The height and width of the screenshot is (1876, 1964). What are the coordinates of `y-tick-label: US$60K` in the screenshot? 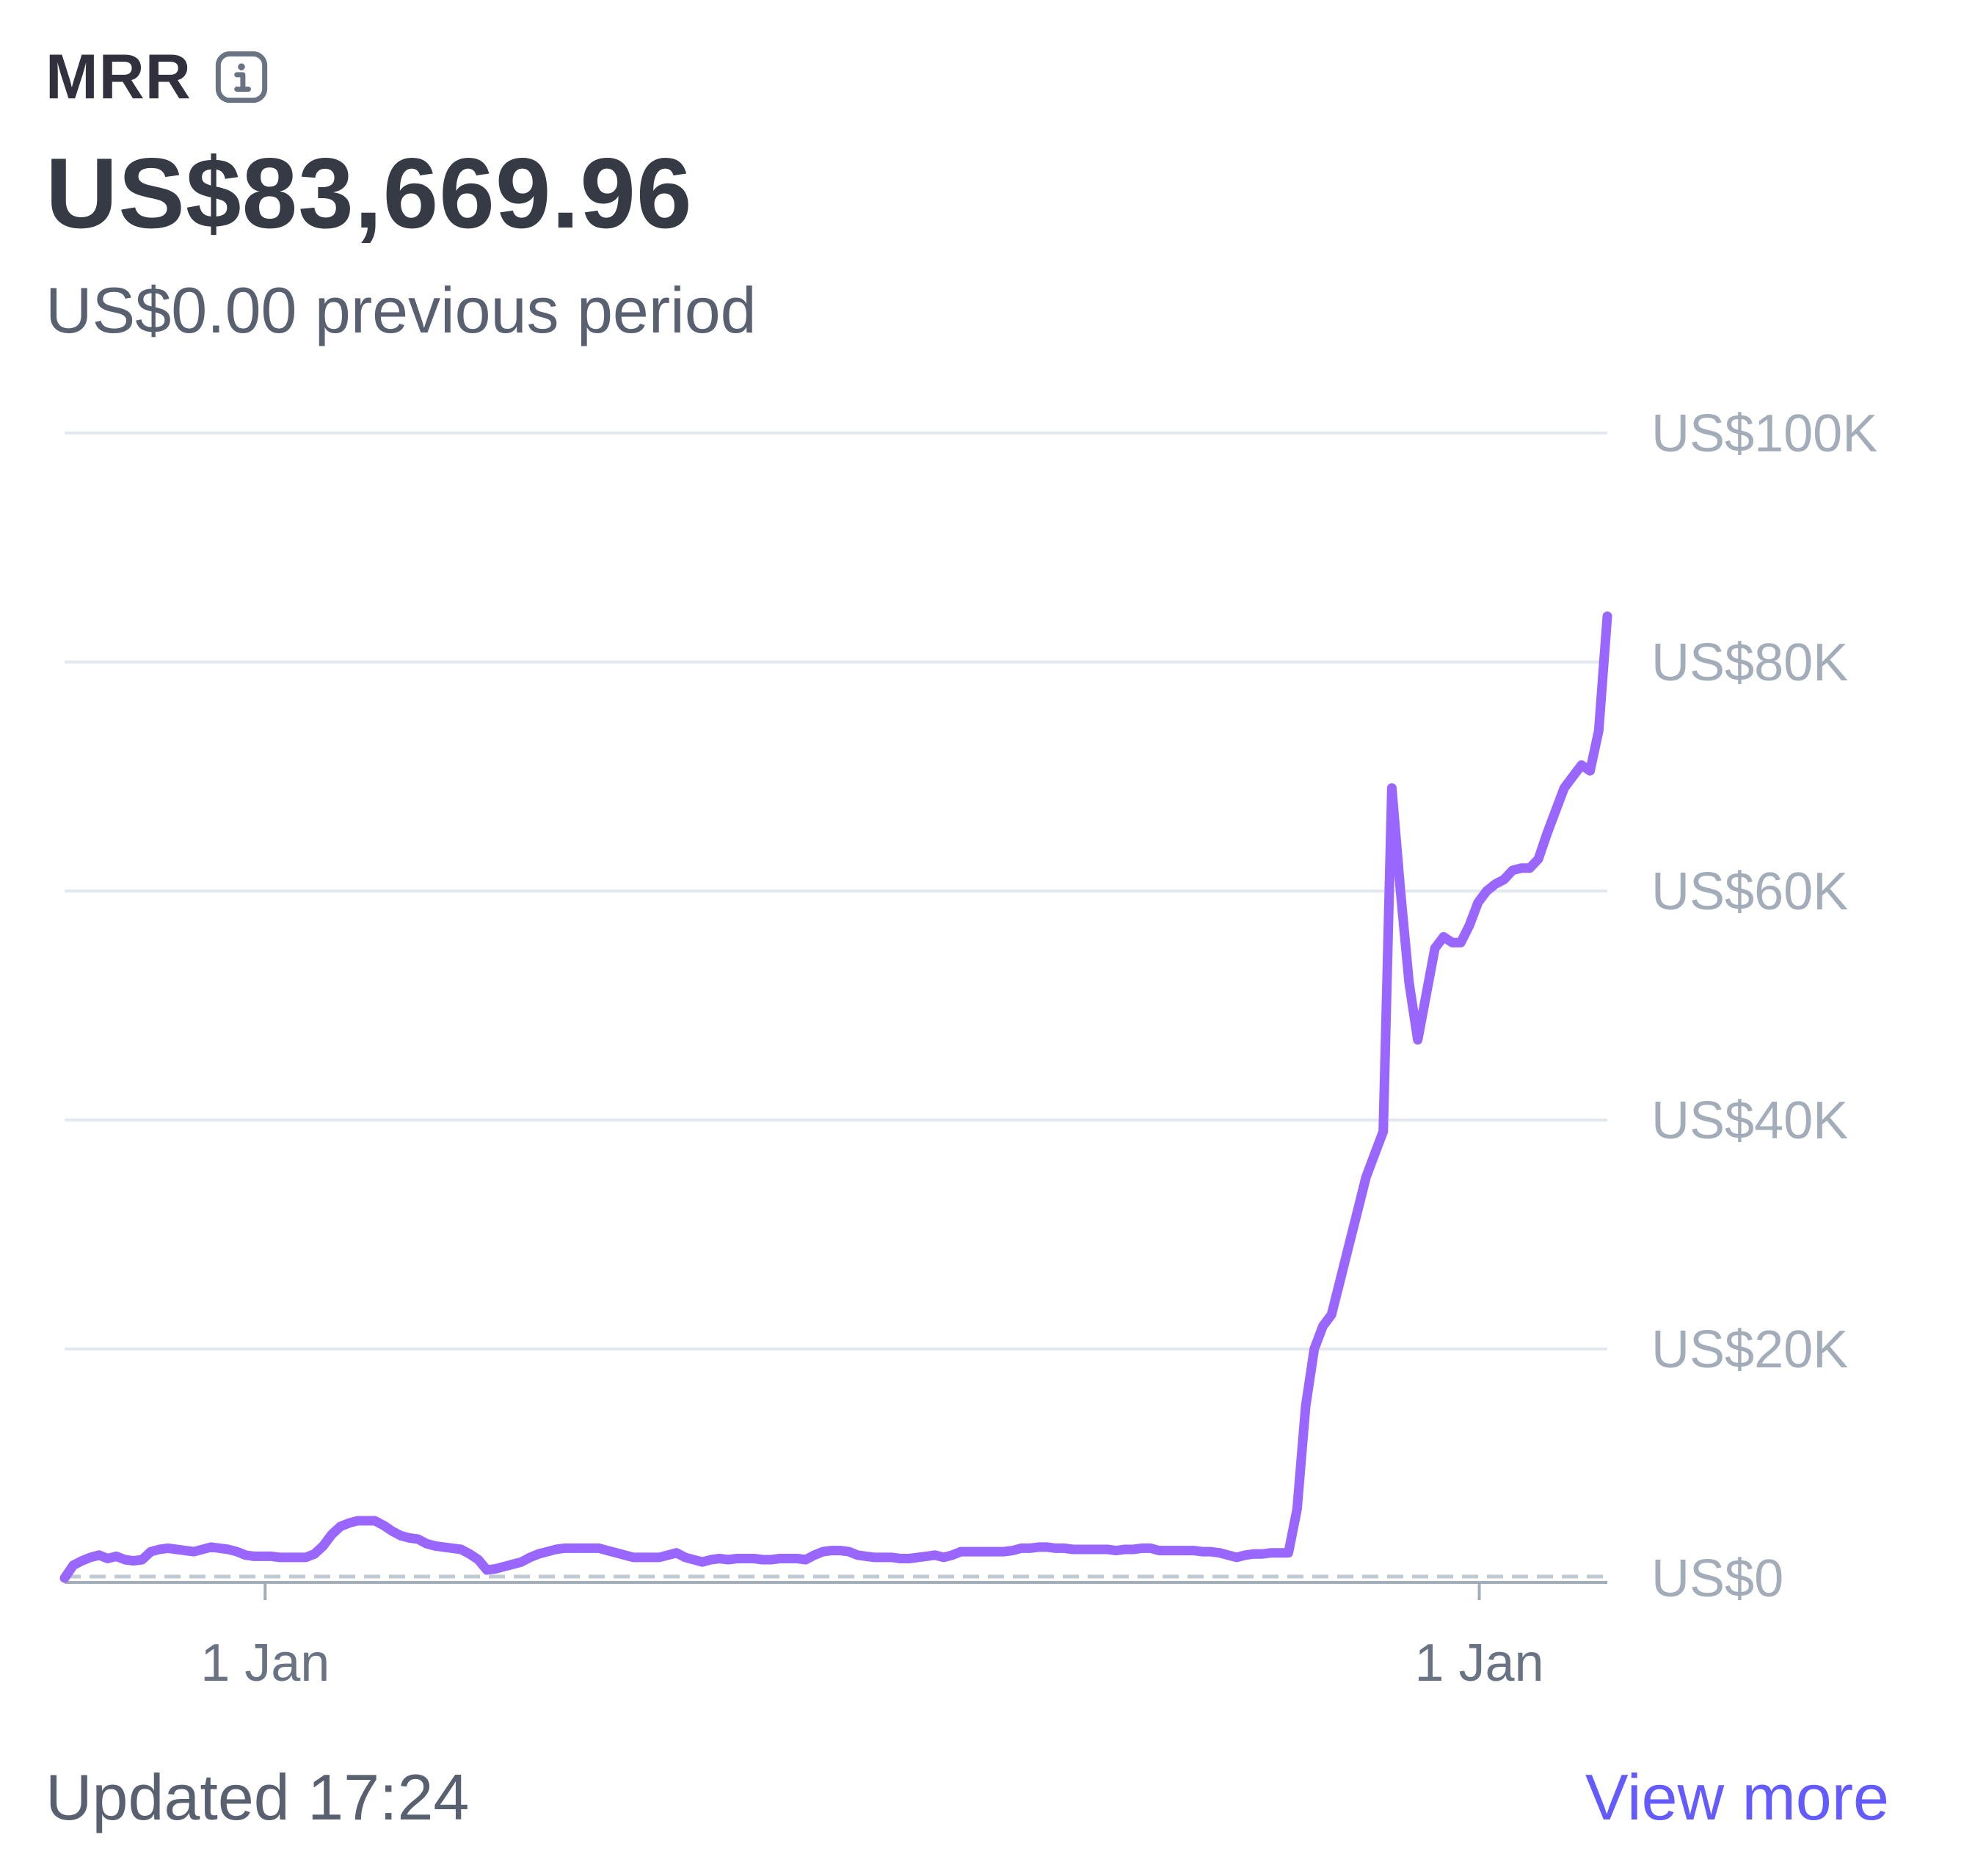 It's located at (1749, 892).